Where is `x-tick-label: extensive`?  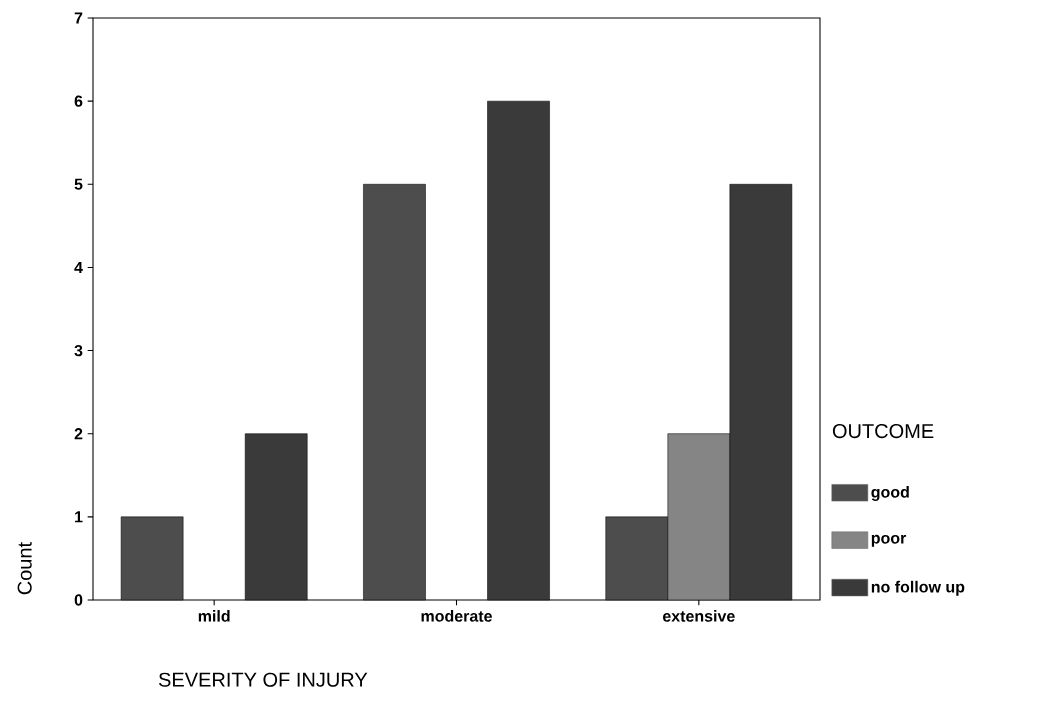 x-tick-label: extensive is located at coordinates (698, 616).